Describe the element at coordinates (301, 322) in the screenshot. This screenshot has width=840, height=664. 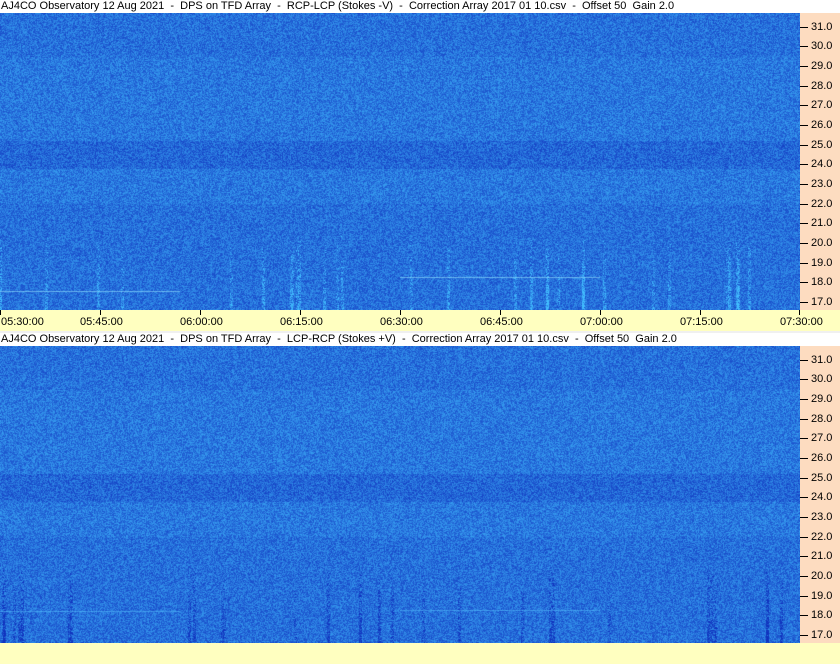
I see `time-tick-label: 06:15:00` at that location.